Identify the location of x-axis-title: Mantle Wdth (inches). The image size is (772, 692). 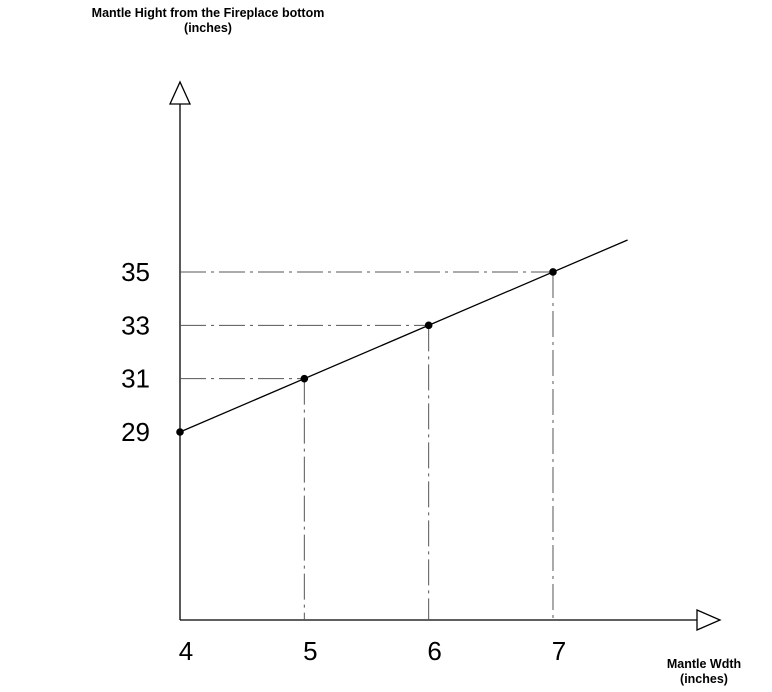
(704, 672).